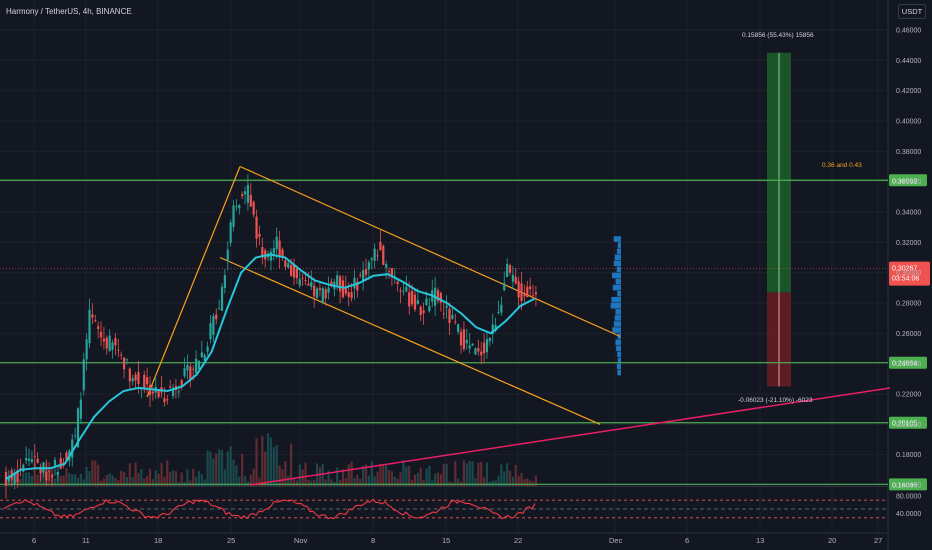  I want to click on rsi-panel: 80.0000 40.0000, so click(460, 503).